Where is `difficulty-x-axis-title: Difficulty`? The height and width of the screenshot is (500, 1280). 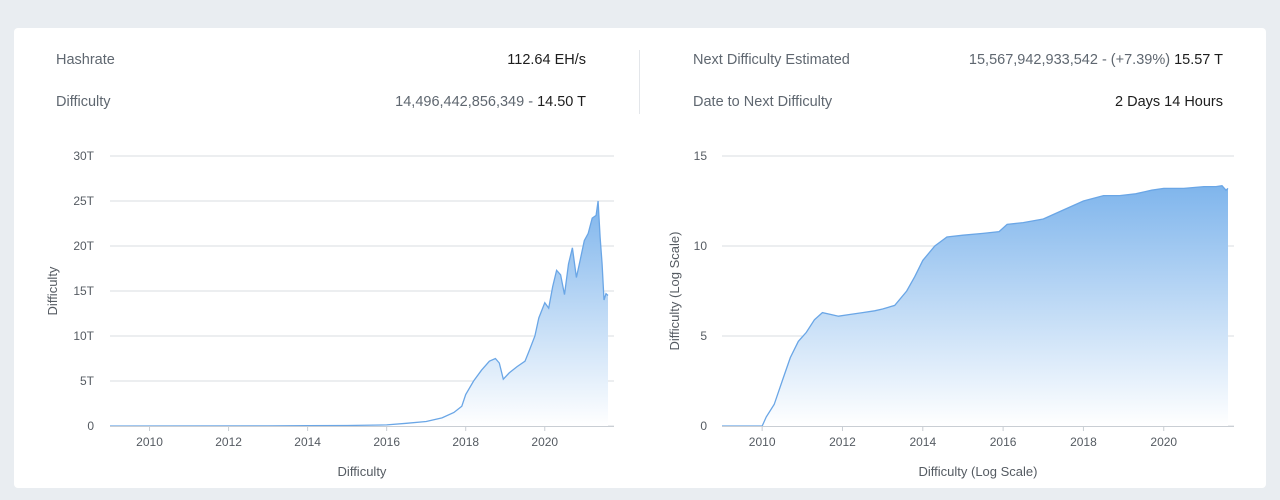
difficulty-x-axis-title: Difficulty is located at coordinates (362, 471).